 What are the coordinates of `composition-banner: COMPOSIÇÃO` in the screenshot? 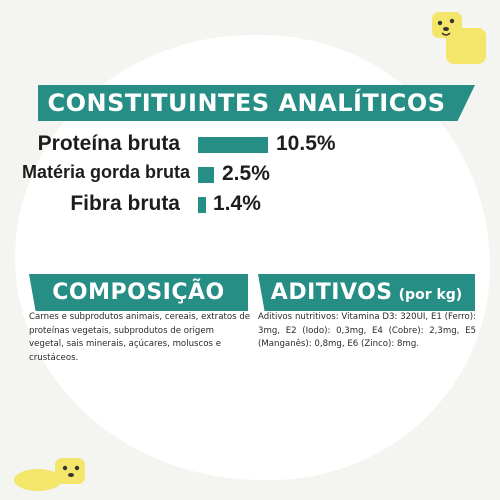 It's located at (138, 292).